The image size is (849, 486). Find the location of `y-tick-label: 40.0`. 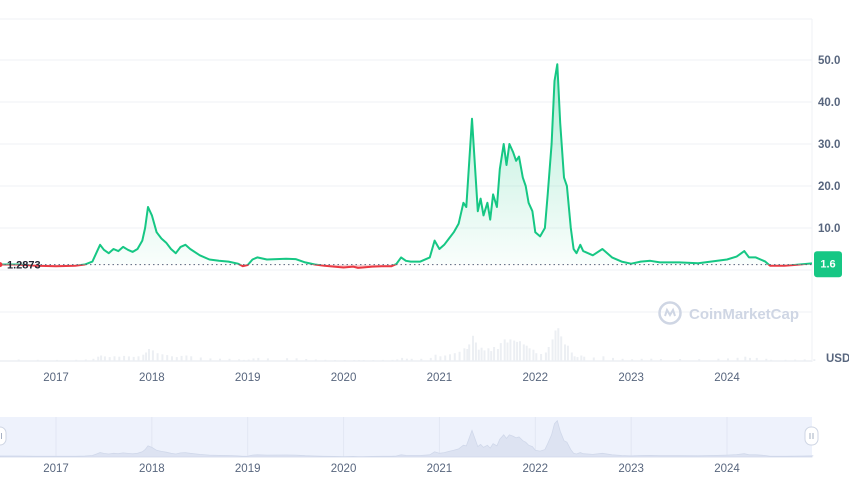

y-tick-label: 40.0 is located at coordinates (829, 103).